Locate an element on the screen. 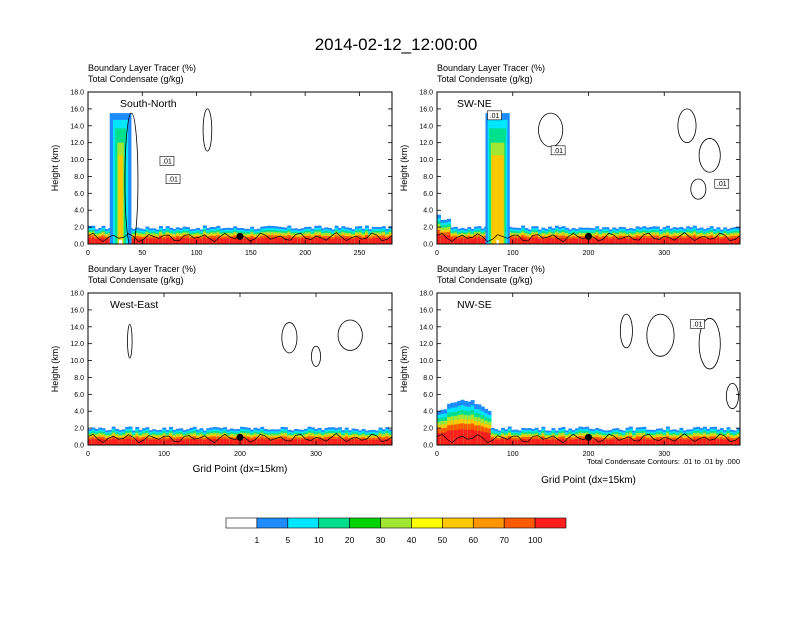 The image size is (792, 617). colorbar-label: 40 is located at coordinates (412, 540).